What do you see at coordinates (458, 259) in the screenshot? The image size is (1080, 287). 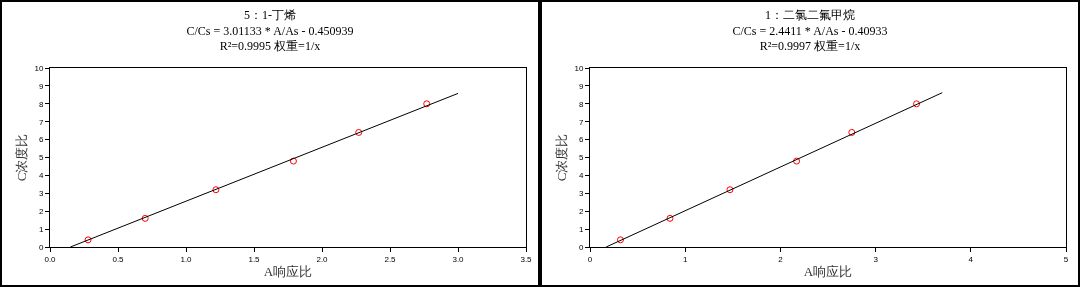 I see `x-tick-label: 3.0` at bounding box center [458, 259].